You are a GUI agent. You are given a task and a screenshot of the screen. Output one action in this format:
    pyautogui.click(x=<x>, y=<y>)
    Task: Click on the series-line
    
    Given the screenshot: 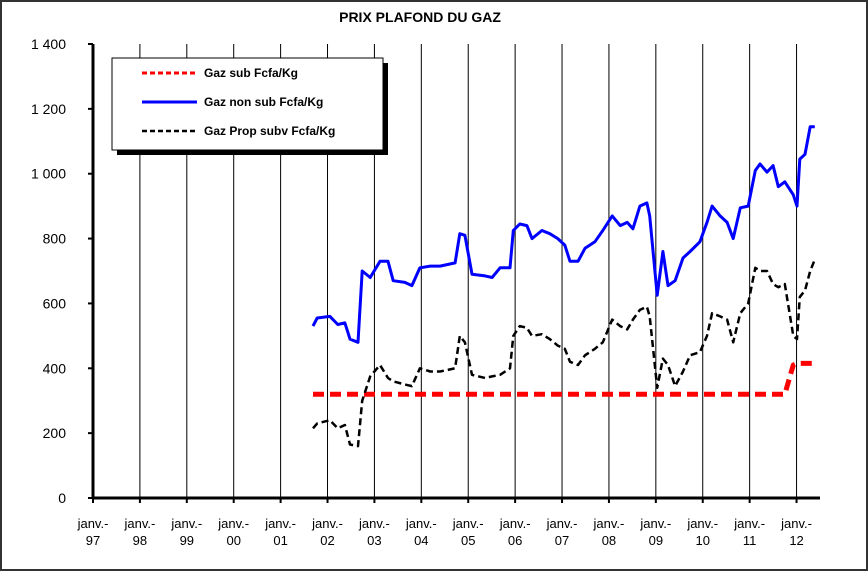 What is the action you would take?
    pyautogui.click(x=564, y=378)
    